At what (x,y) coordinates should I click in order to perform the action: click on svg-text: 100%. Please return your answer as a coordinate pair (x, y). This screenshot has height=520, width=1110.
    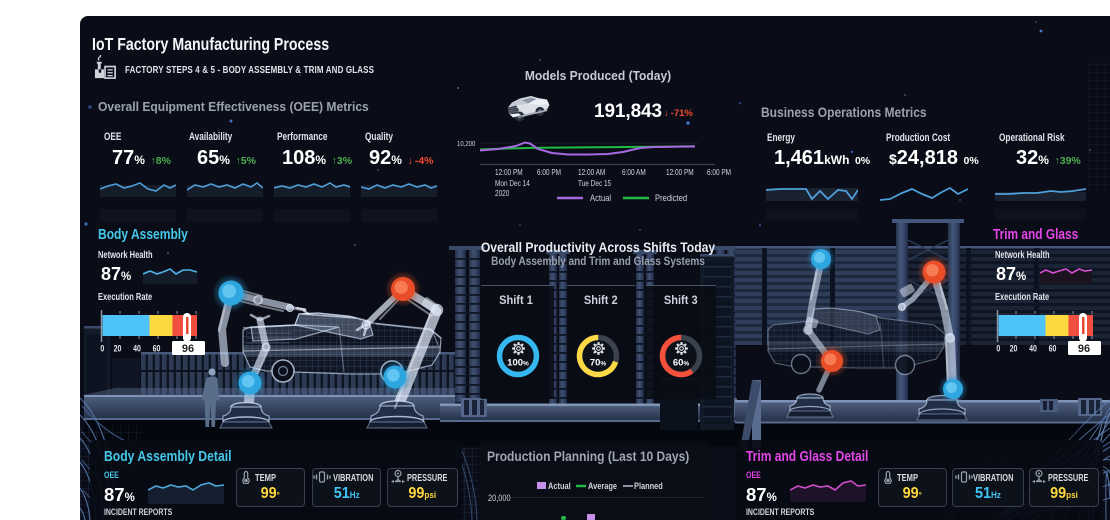
    Looking at the image, I should click on (518, 362).